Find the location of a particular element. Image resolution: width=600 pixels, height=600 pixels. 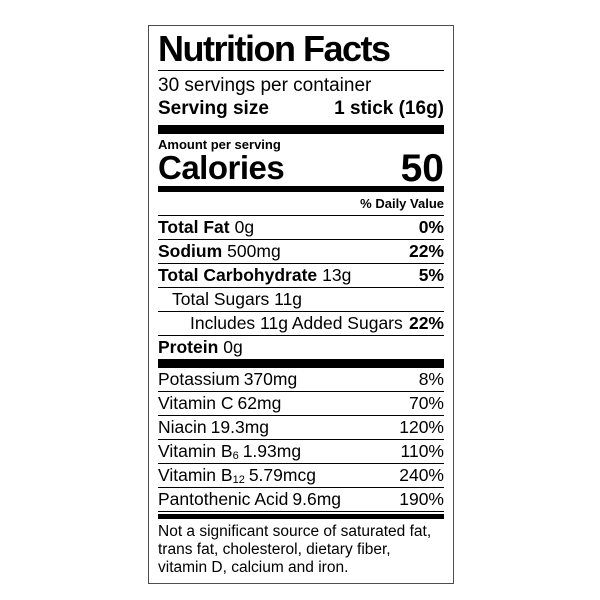

nutrient-name: Vitamin B6 1.93mg is located at coordinates (230, 451).